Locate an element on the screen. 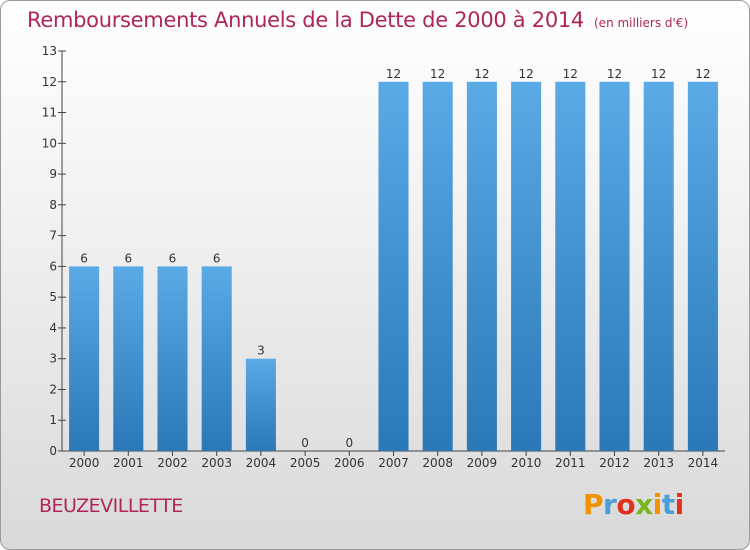 The height and width of the screenshot is (550, 750). bar-2004 is located at coordinates (260, 404).